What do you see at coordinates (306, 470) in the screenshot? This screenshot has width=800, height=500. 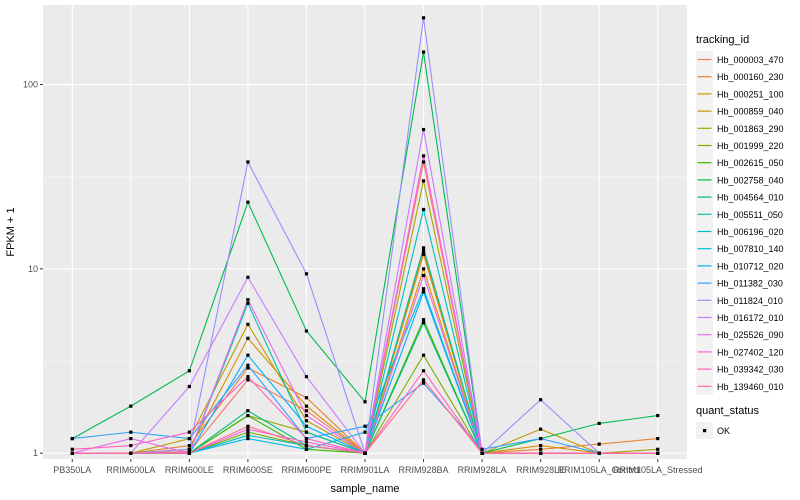 I see `x-tick-label: RRIM600PE` at bounding box center [306, 470].